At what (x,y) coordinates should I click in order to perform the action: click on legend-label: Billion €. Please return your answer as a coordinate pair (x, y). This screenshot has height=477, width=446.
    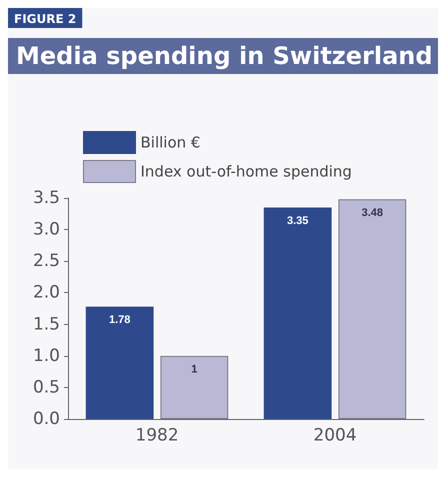
    Looking at the image, I should click on (170, 143).